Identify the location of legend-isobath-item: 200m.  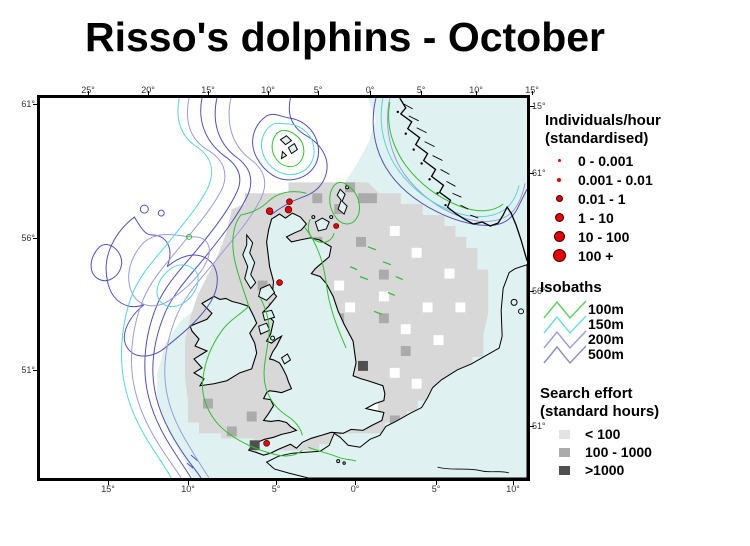
(642, 340).